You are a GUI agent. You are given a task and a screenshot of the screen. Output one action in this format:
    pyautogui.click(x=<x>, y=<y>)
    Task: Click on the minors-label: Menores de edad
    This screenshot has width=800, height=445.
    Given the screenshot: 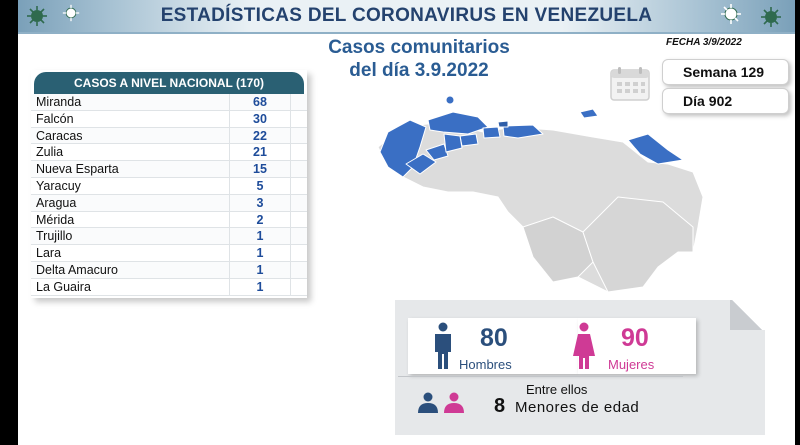 What is the action you would take?
    pyautogui.click(x=577, y=407)
    